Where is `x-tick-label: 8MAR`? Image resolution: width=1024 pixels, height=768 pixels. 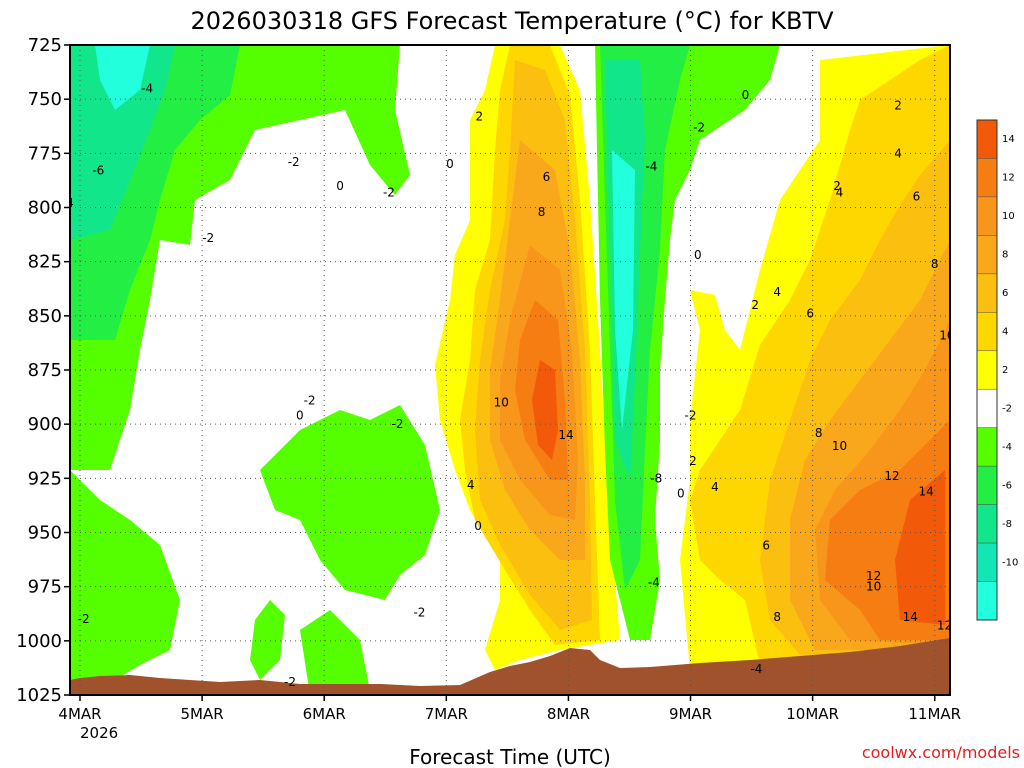
x-tick-label: 8MAR is located at coordinates (568, 714).